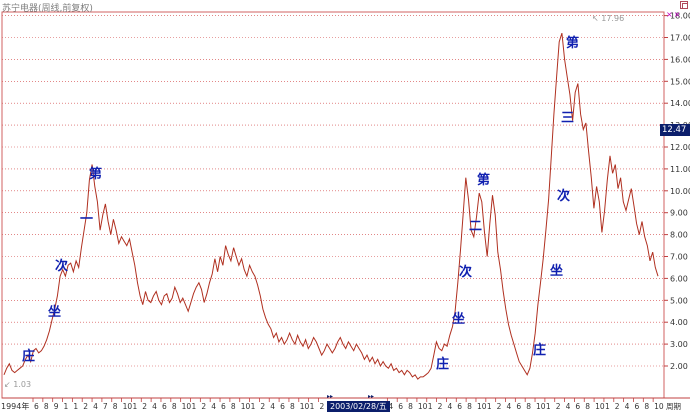 This screenshot has width=690, height=412. What do you see at coordinates (568, 118) in the screenshot?
I see `annotation-san: 三` at bounding box center [568, 118].